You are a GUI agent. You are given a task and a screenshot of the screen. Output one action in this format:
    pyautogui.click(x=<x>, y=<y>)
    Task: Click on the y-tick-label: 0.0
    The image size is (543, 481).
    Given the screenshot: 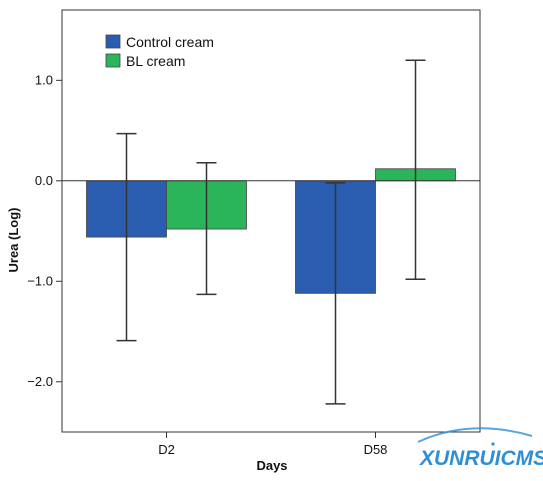 What is the action you would take?
    pyautogui.click(x=44, y=180)
    